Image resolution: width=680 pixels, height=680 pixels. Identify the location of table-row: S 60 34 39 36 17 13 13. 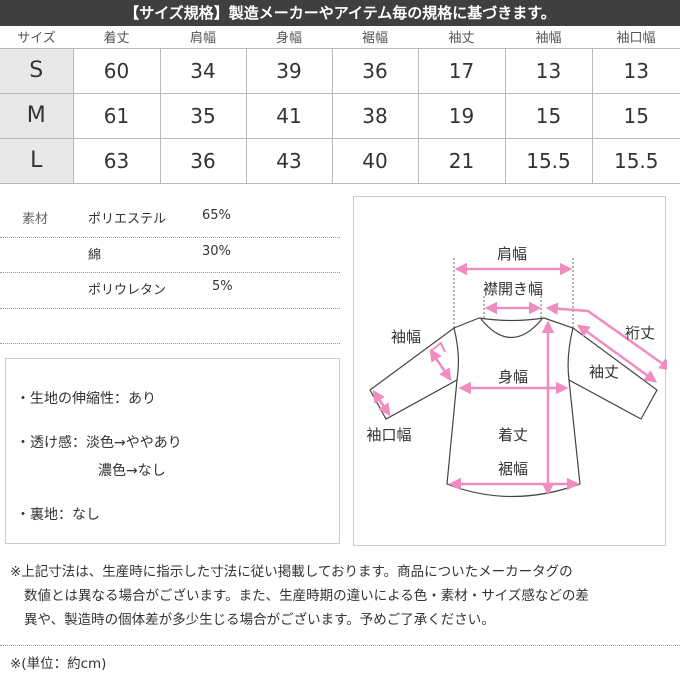
(340, 70).